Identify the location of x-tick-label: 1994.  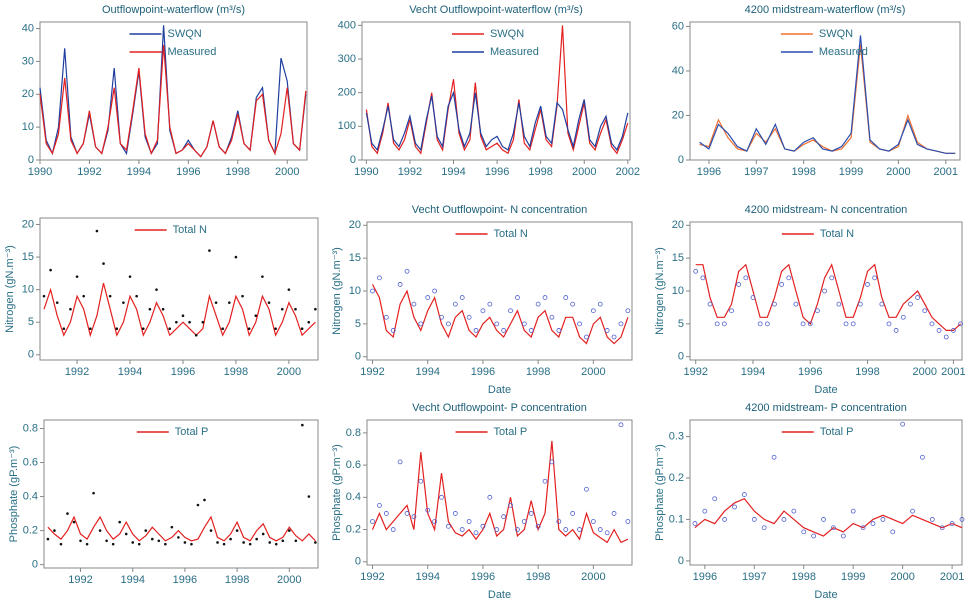
(132, 580).